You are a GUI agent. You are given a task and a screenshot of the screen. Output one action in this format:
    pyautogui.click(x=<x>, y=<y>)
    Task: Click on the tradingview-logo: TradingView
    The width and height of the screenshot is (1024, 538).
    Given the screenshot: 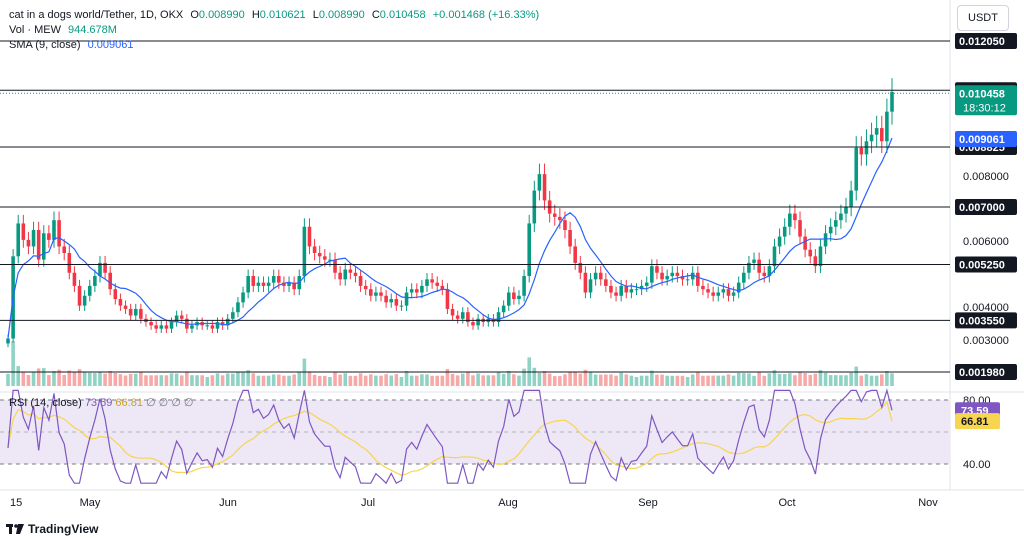 What is the action you would take?
    pyautogui.click(x=52, y=529)
    